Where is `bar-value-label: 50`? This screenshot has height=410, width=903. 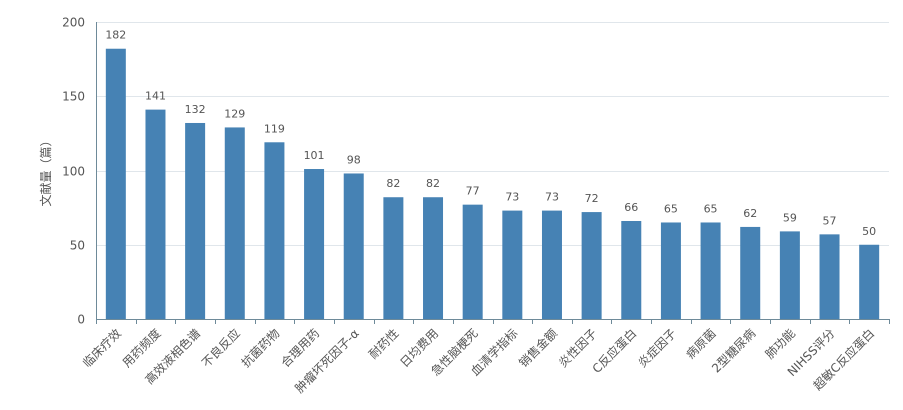
bar-value-label: 50 is located at coordinates (869, 231).